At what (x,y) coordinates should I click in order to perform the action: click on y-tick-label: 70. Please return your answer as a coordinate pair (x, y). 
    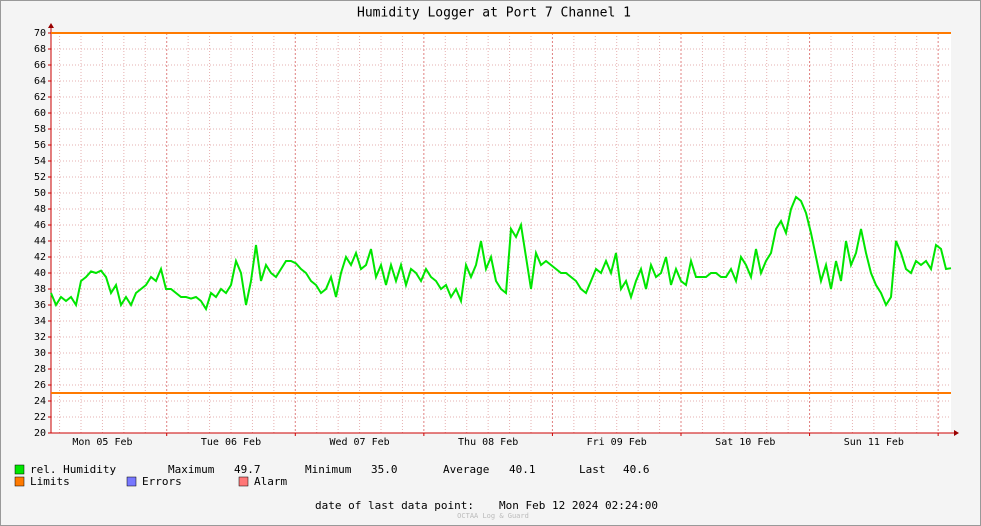
    Looking at the image, I should click on (40, 33).